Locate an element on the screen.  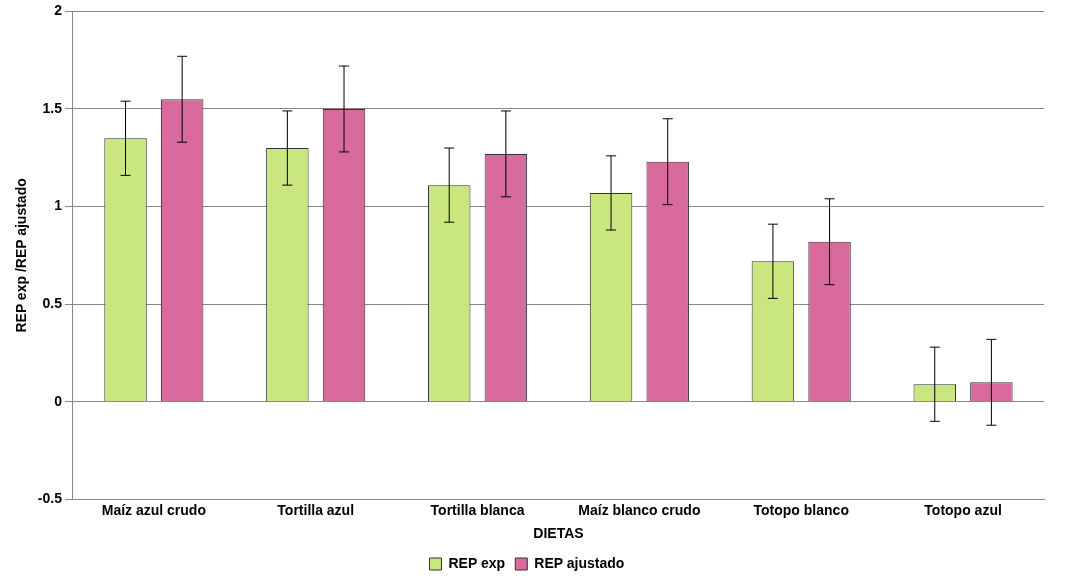
legend-label: REP ajustado is located at coordinates (579, 562).